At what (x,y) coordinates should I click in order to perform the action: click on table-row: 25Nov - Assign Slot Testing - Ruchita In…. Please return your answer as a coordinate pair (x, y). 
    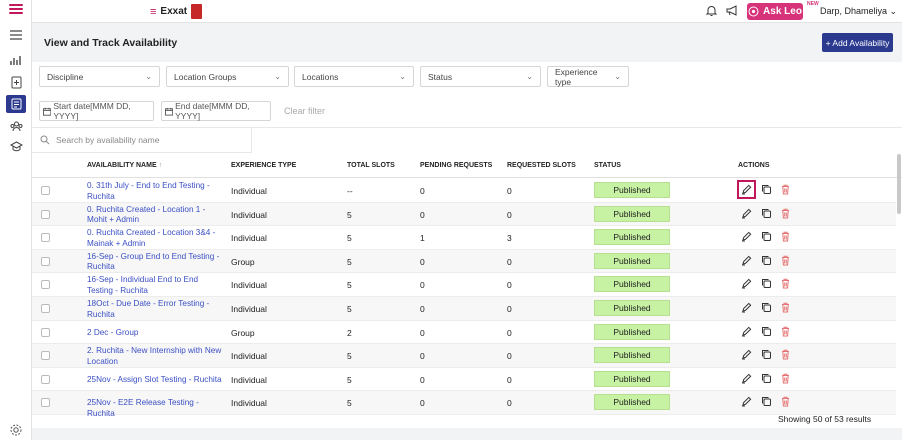
    Looking at the image, I should click on (464, 380).